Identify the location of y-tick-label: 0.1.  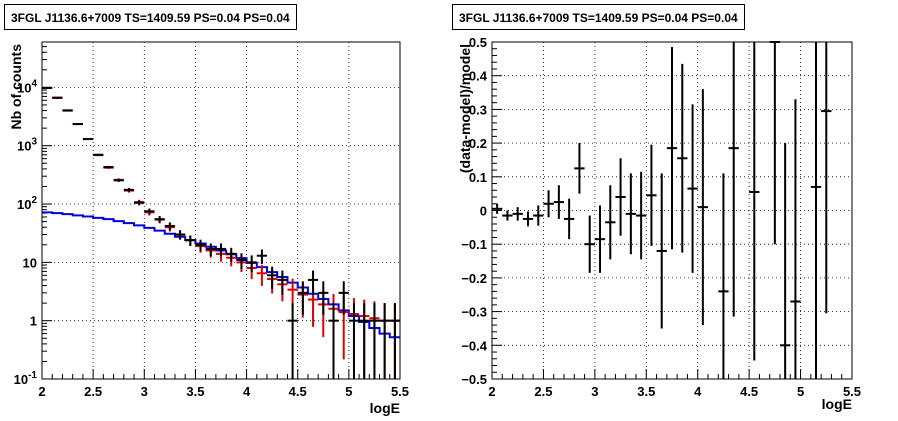
(478, 177).